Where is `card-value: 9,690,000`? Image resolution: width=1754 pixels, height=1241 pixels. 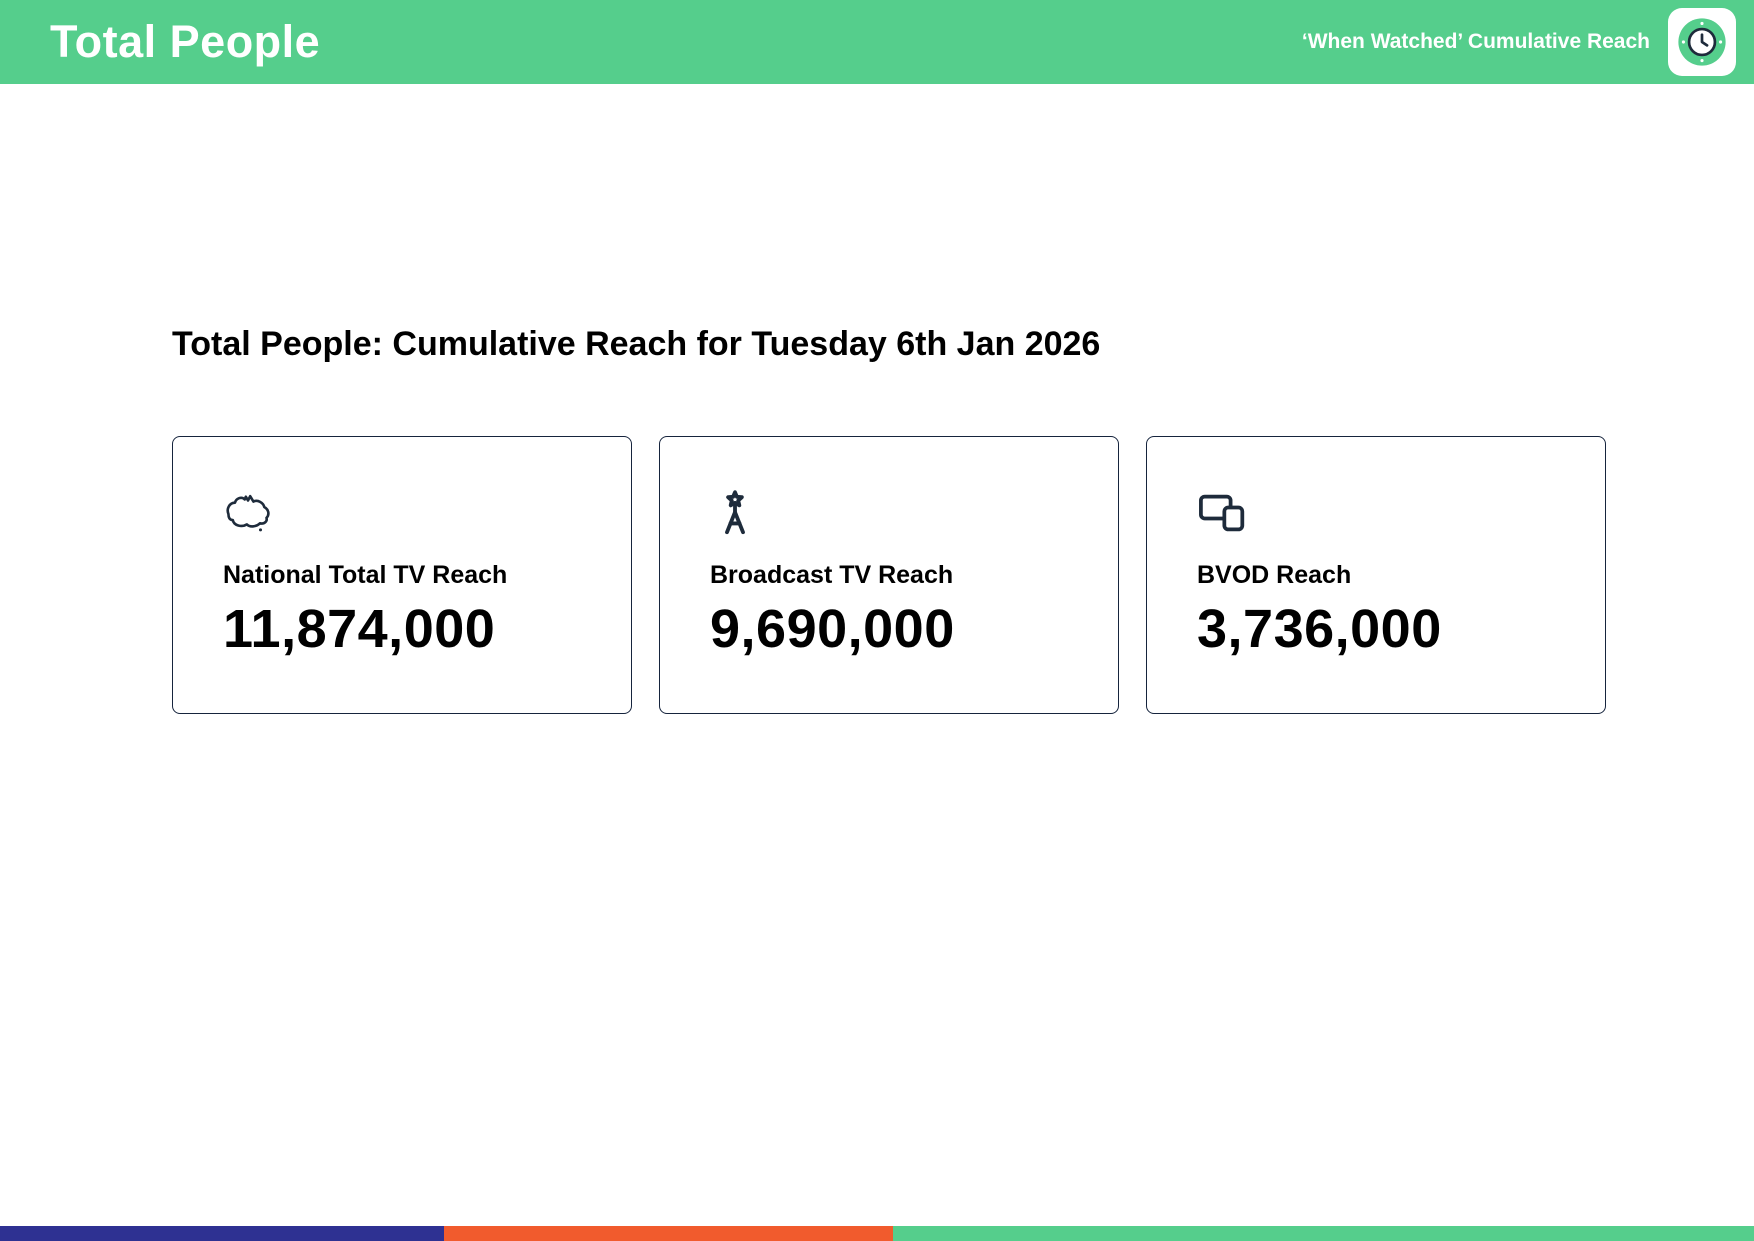 card-value: 9,690,000 is located at coordinates (832, 629).